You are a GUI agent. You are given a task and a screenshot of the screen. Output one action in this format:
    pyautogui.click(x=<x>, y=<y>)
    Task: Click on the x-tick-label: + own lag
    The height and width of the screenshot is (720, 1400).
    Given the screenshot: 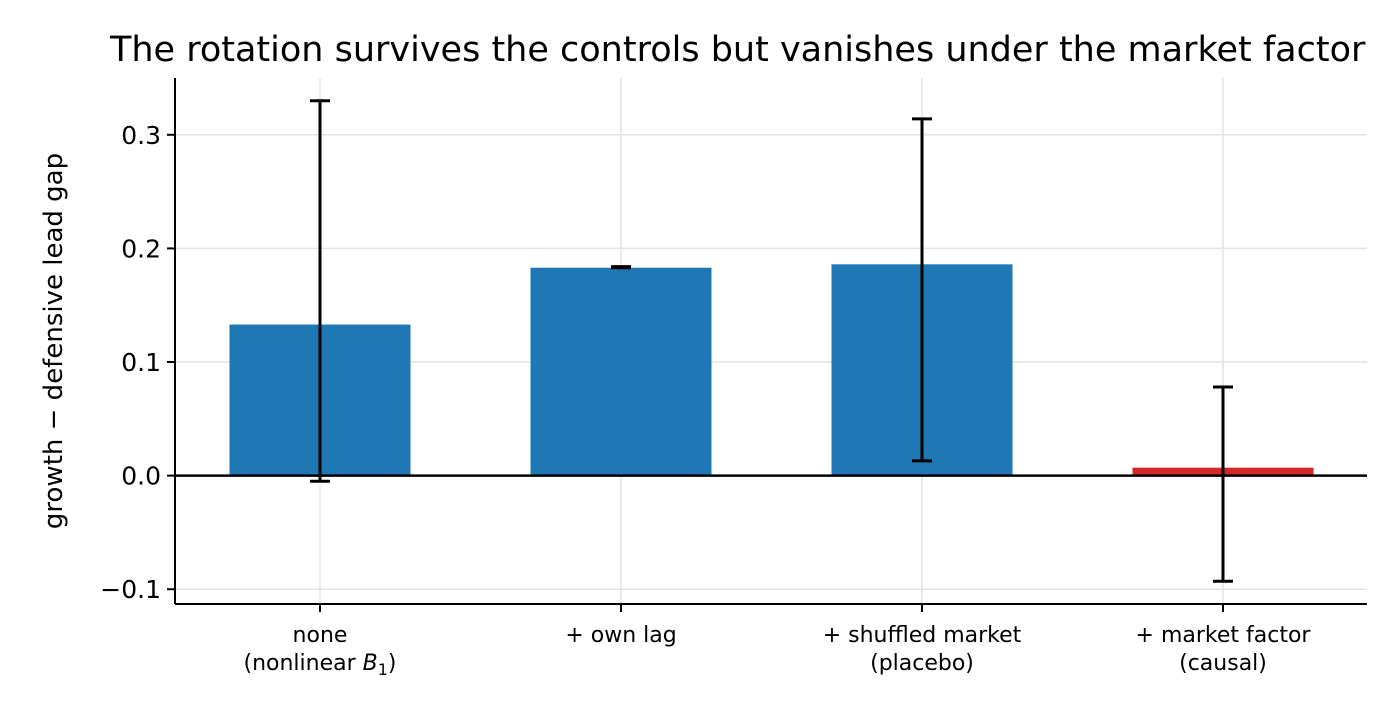 What is the action you would take?
    pyautogui.click(x=620, y=635)
    